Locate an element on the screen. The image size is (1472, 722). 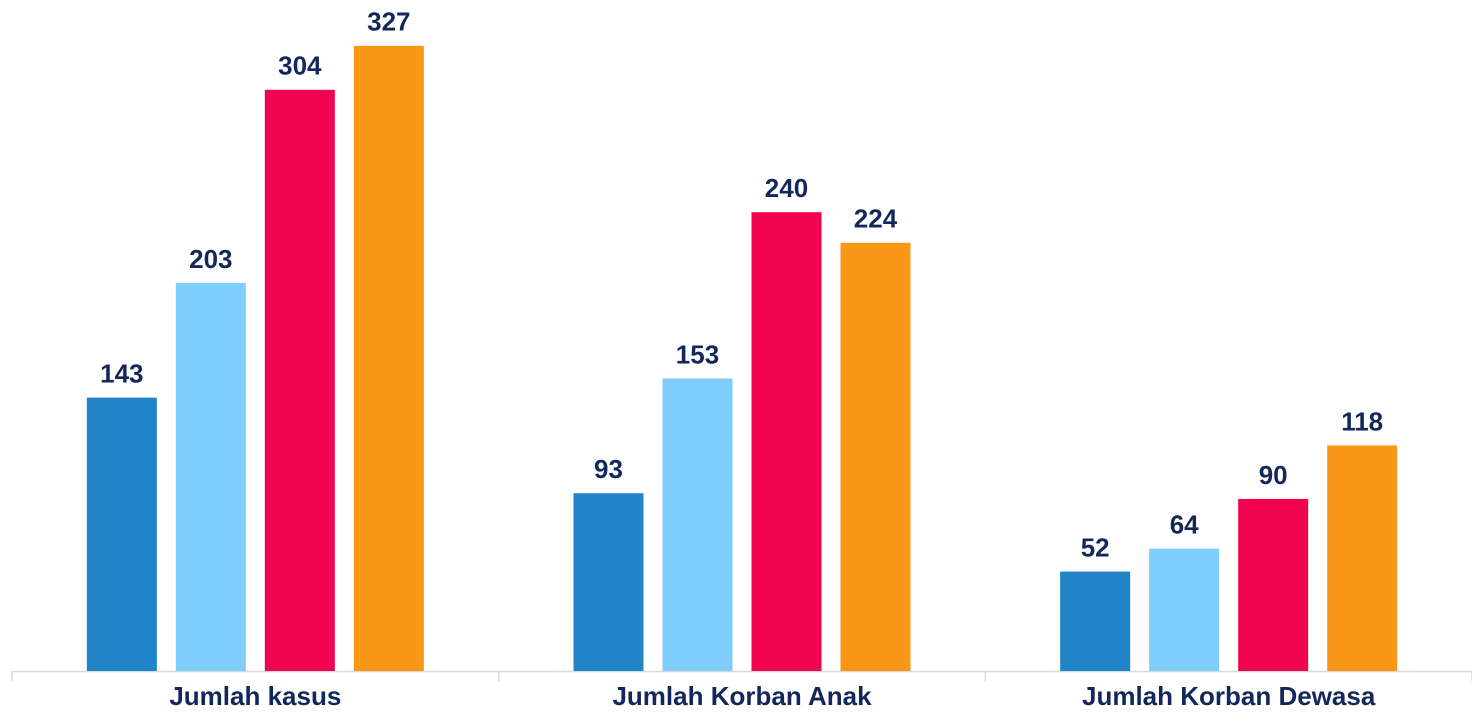
x-tick-label: Jumlah kasus is located at coordinates (255, 696).